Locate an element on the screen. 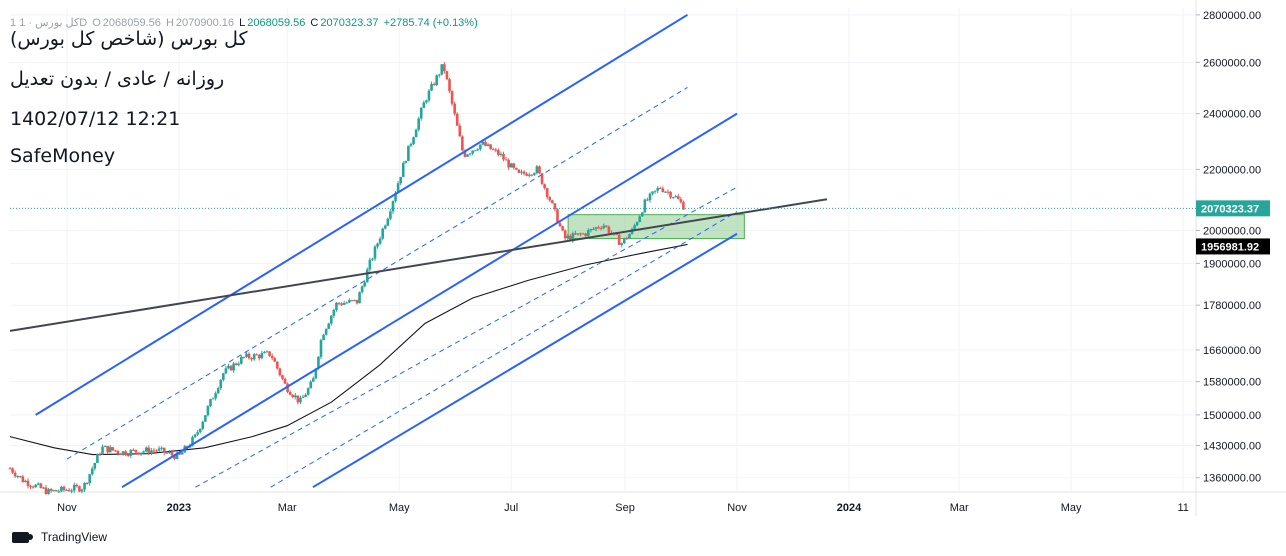  chart-subtitle: روزانه / عادی / بدون تعدیل is located at coordinates (117, 79).